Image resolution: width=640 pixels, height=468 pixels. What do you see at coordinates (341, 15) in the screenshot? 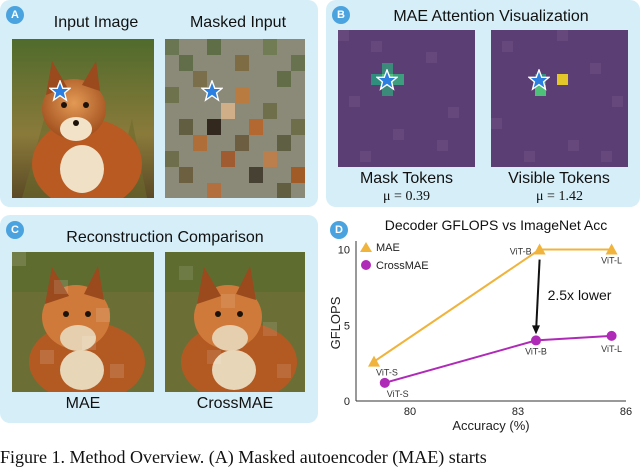
I see `panel-b-letter: B` at bounding box center [341, 15].